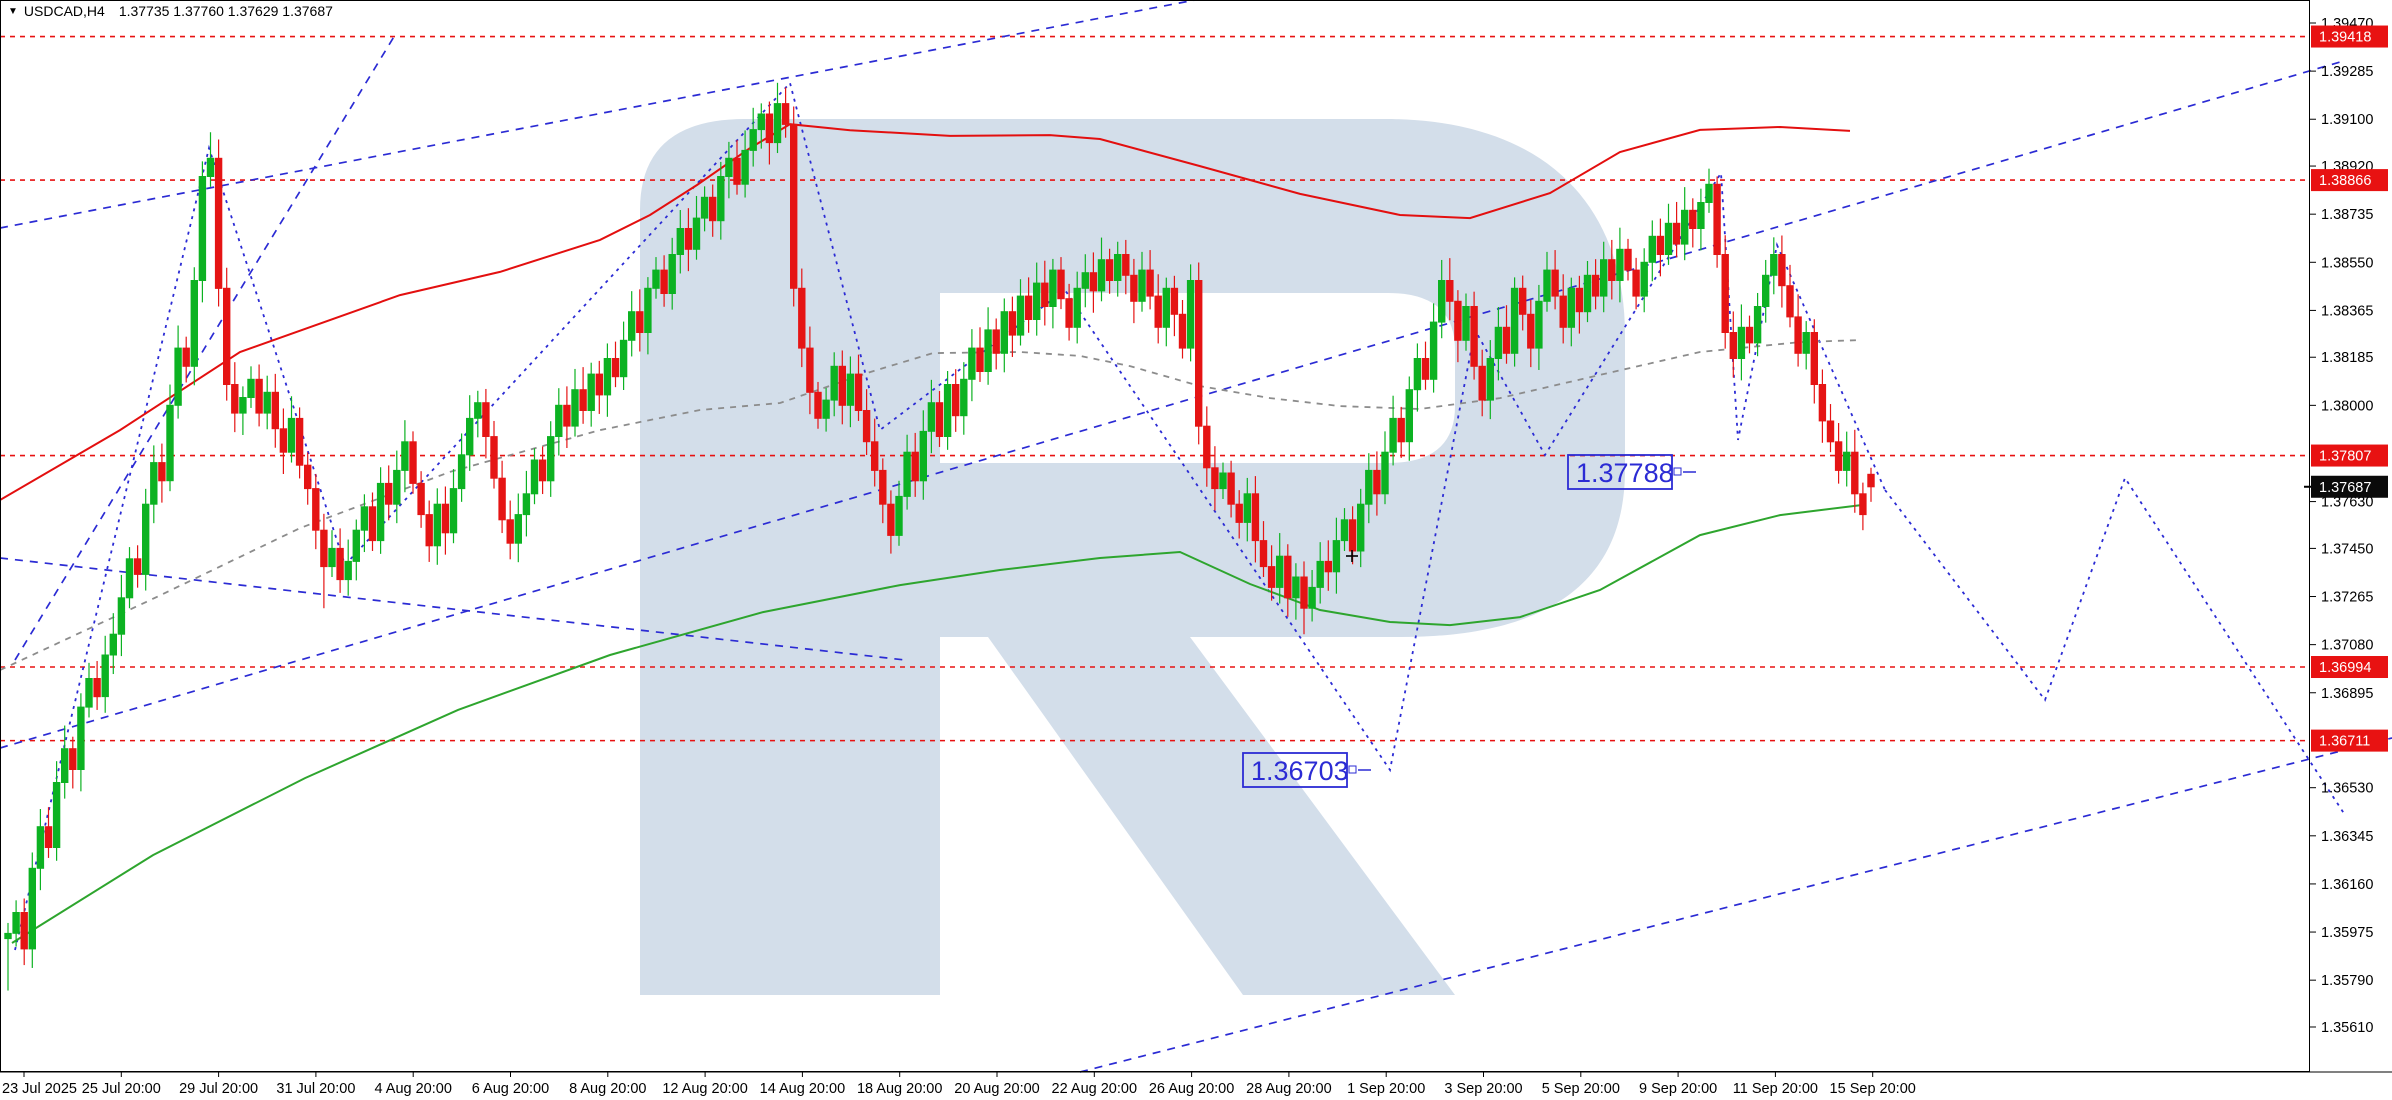 The width and height of the screenshot is (2392, 1100). Describe the element at coordinates (2344, 742) in the screenshot. I see `level-price-label: 1.36711` at that location.